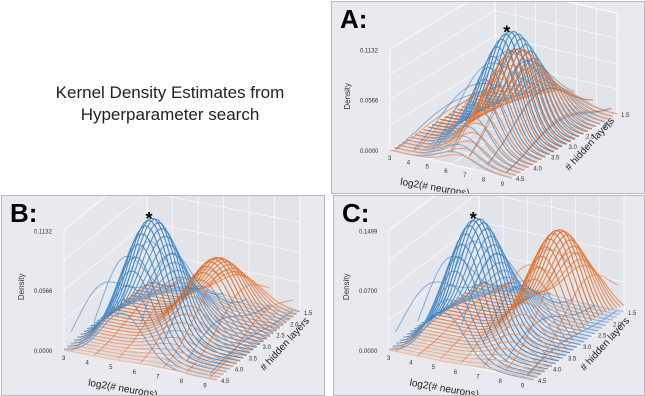 This screenshot has height=396, width=645. What do you see at coordinates (368, 352) in the screenshot?
I see `z-tick-label: 0.0000` at bounding box center [368, 352].